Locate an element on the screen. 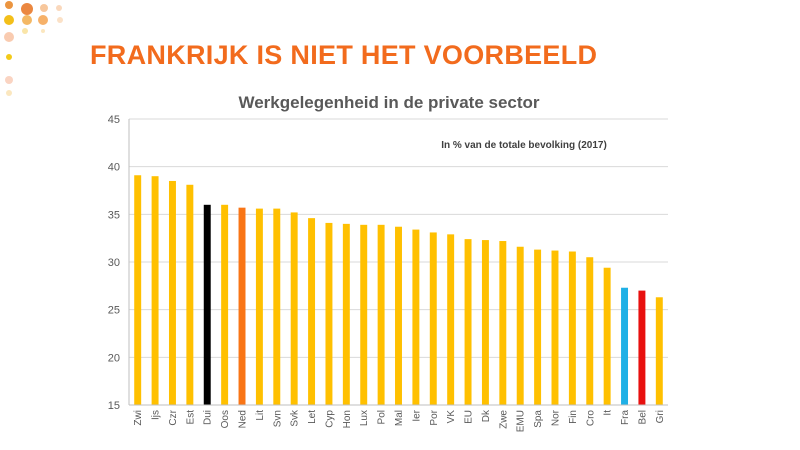  y-tick-label: 40 is located at coordinates (114, 168).